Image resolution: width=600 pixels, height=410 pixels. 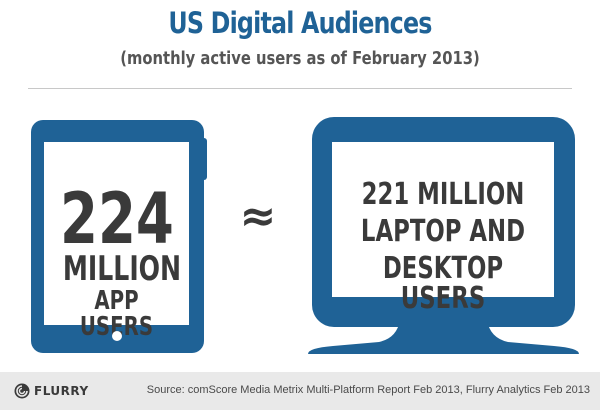 I want to click on app-users-unit: MILLION, so click(x=122, y=269).